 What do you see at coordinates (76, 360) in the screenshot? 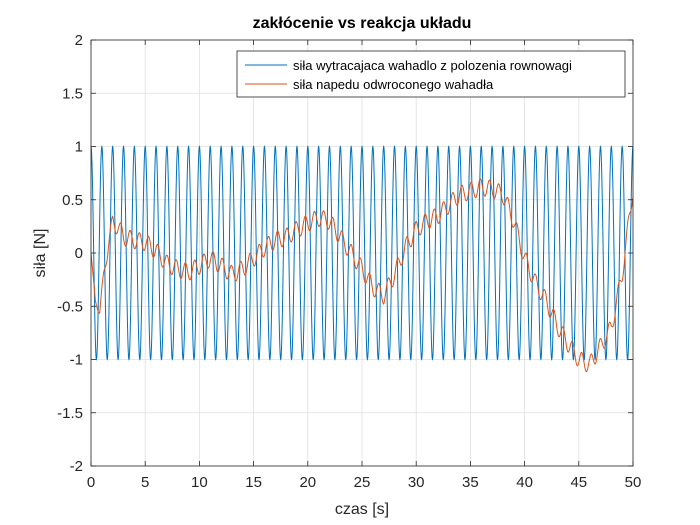
I see `y-tick-label: -1` at bounding box center [76, 360].